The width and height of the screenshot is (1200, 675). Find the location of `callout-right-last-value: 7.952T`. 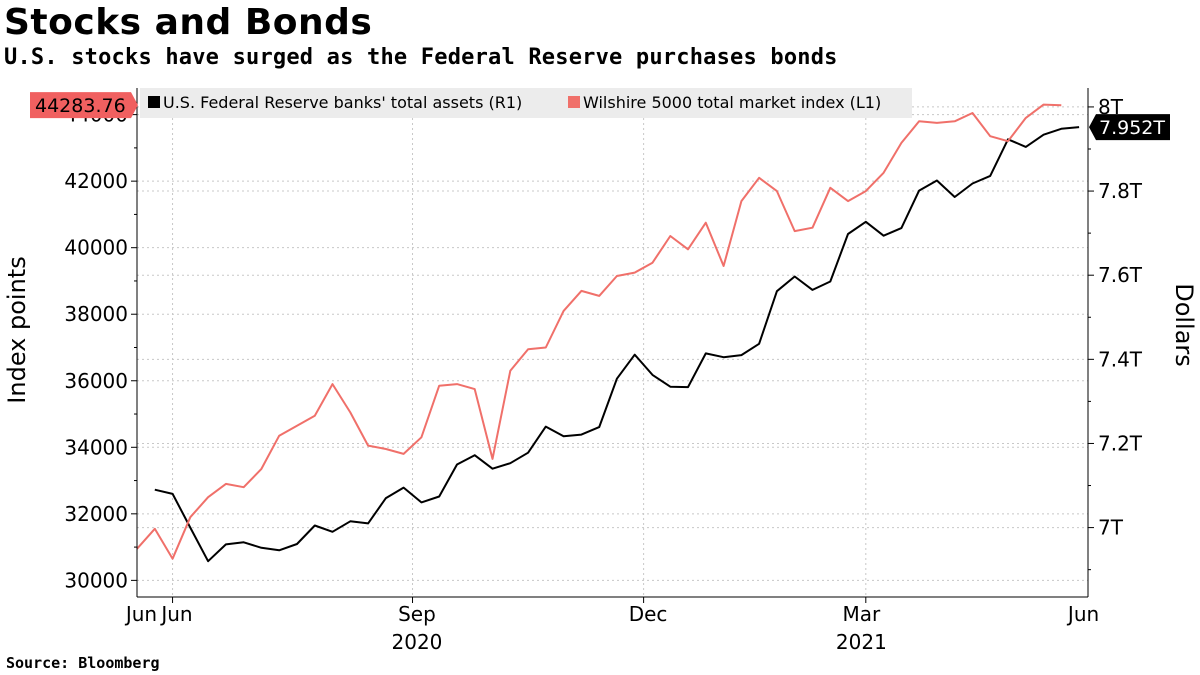

callout-right-last-value: 7.952T is located at coordinates (1129, 127).